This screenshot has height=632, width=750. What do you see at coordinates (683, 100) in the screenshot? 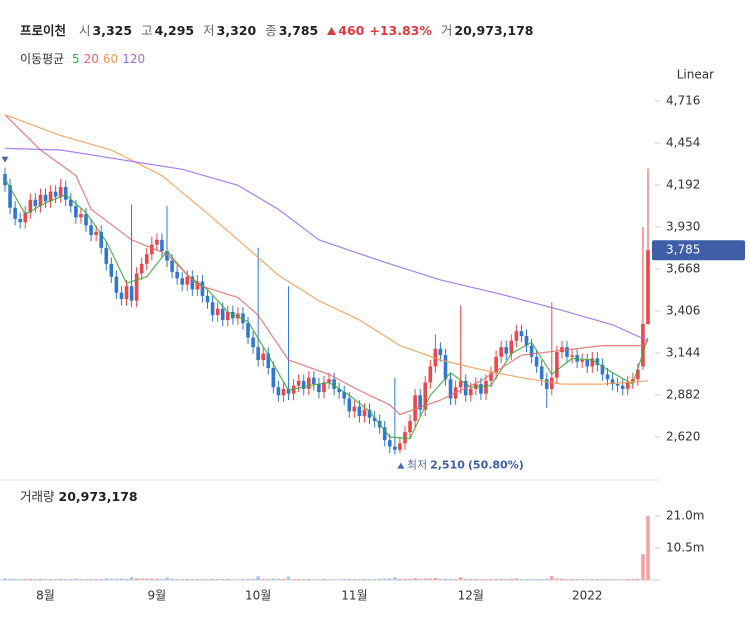
I see `y-tick-label: 4,716` at bounding box center [683, 100].